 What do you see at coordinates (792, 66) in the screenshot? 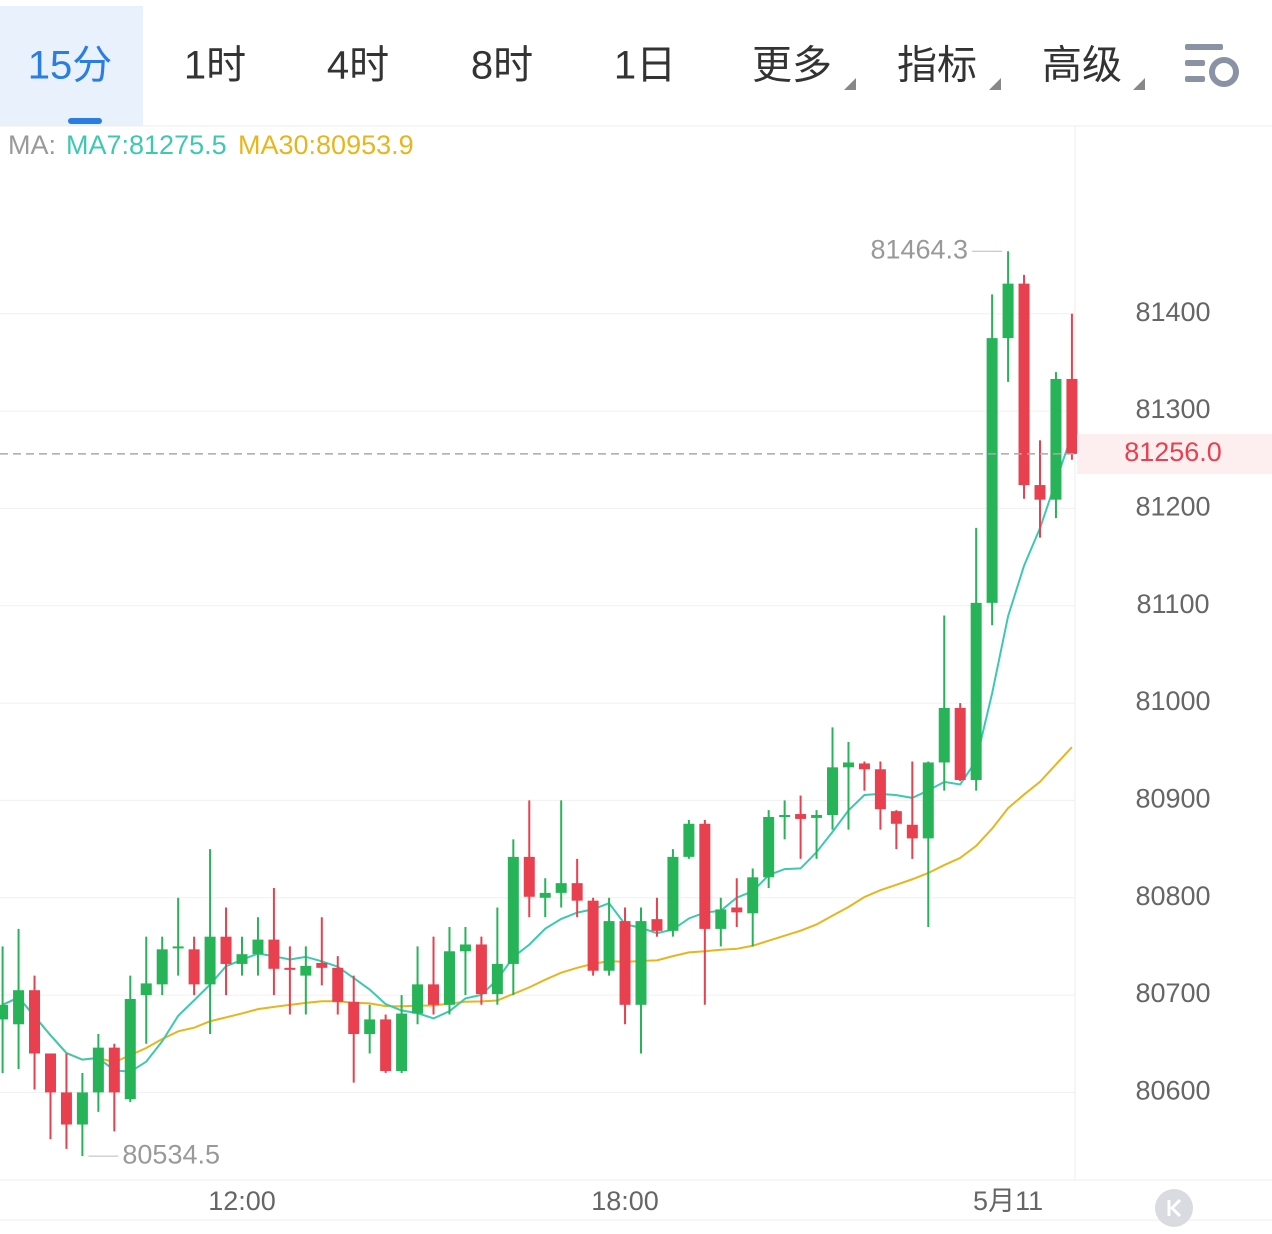
I see `tab: 更多` at bounding box center [792, 66].